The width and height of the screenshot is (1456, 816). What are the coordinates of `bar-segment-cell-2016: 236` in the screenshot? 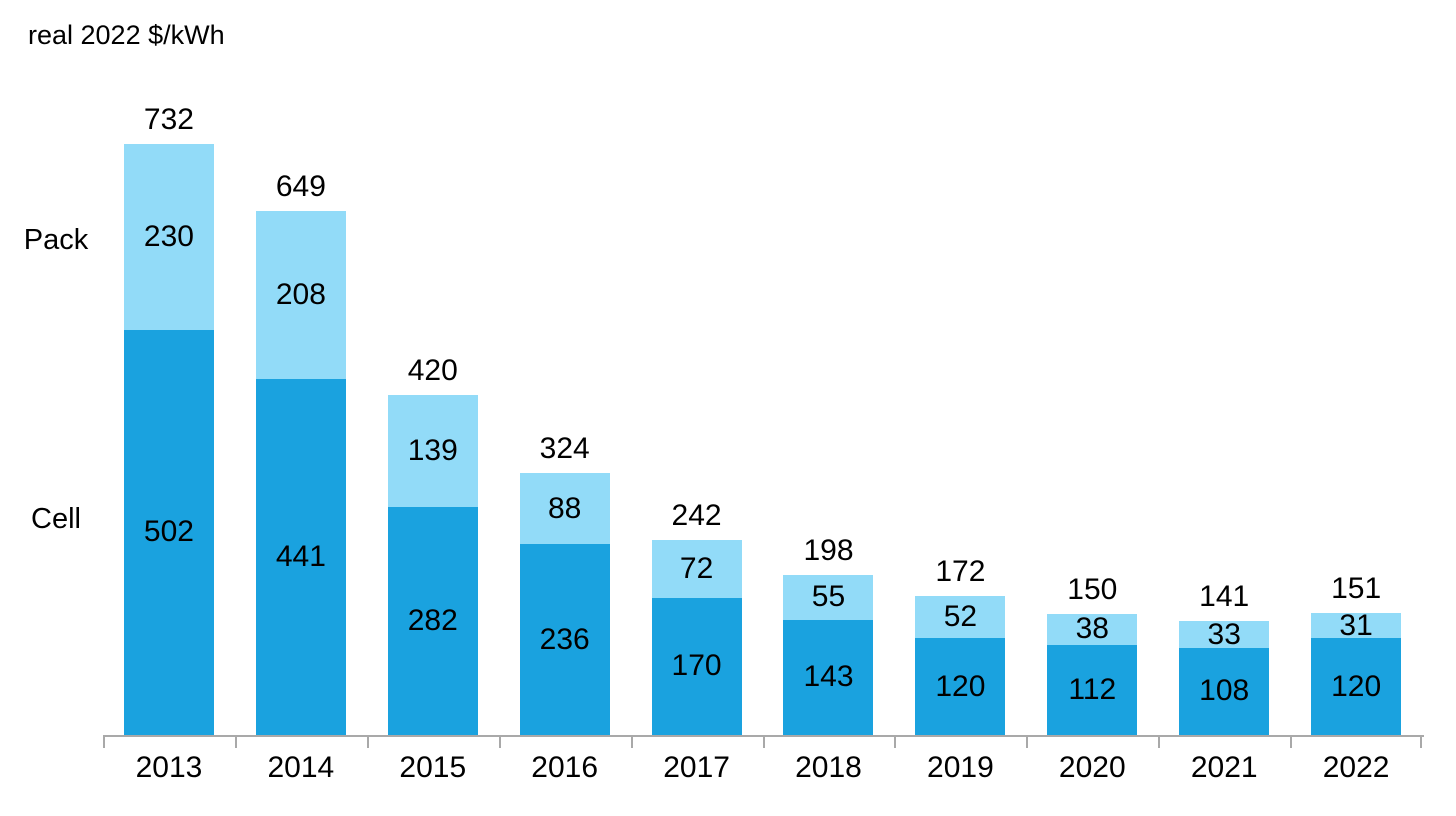 It's located at (564, 639).